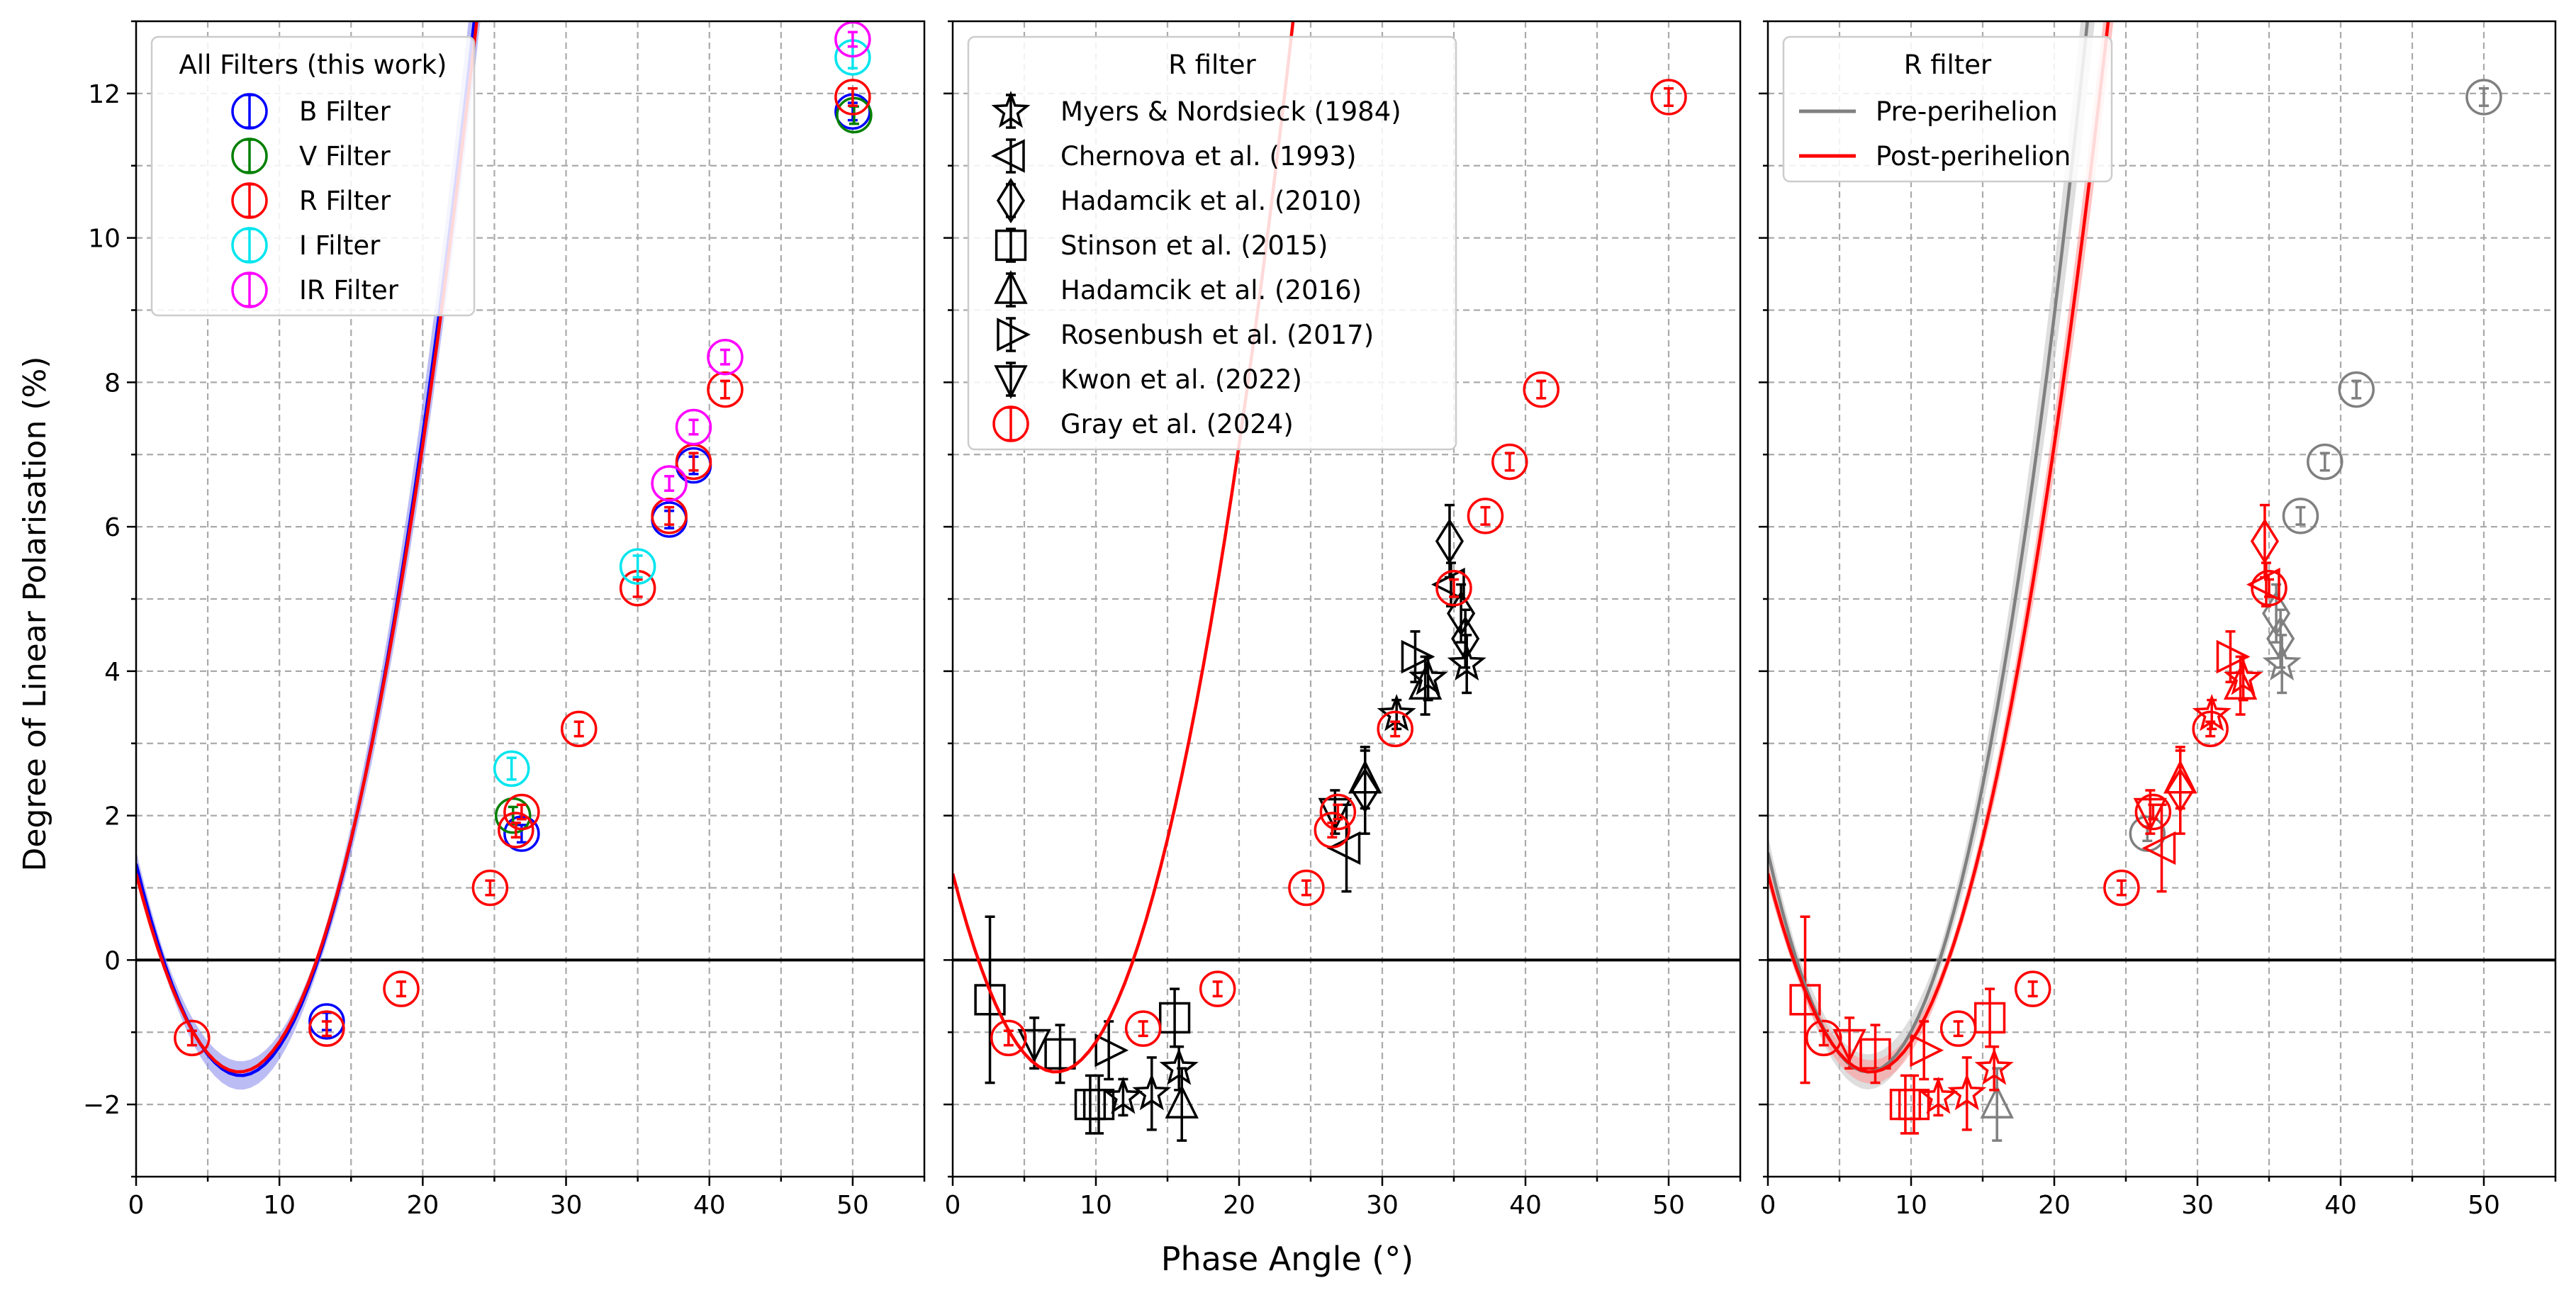 The height and width of the screenshot is (1300, 2576). What do you see at coordinates (1974, 156) in the screenshot?
I see `legend-label: Post-perihelion` at bounding box center [1974, 156].